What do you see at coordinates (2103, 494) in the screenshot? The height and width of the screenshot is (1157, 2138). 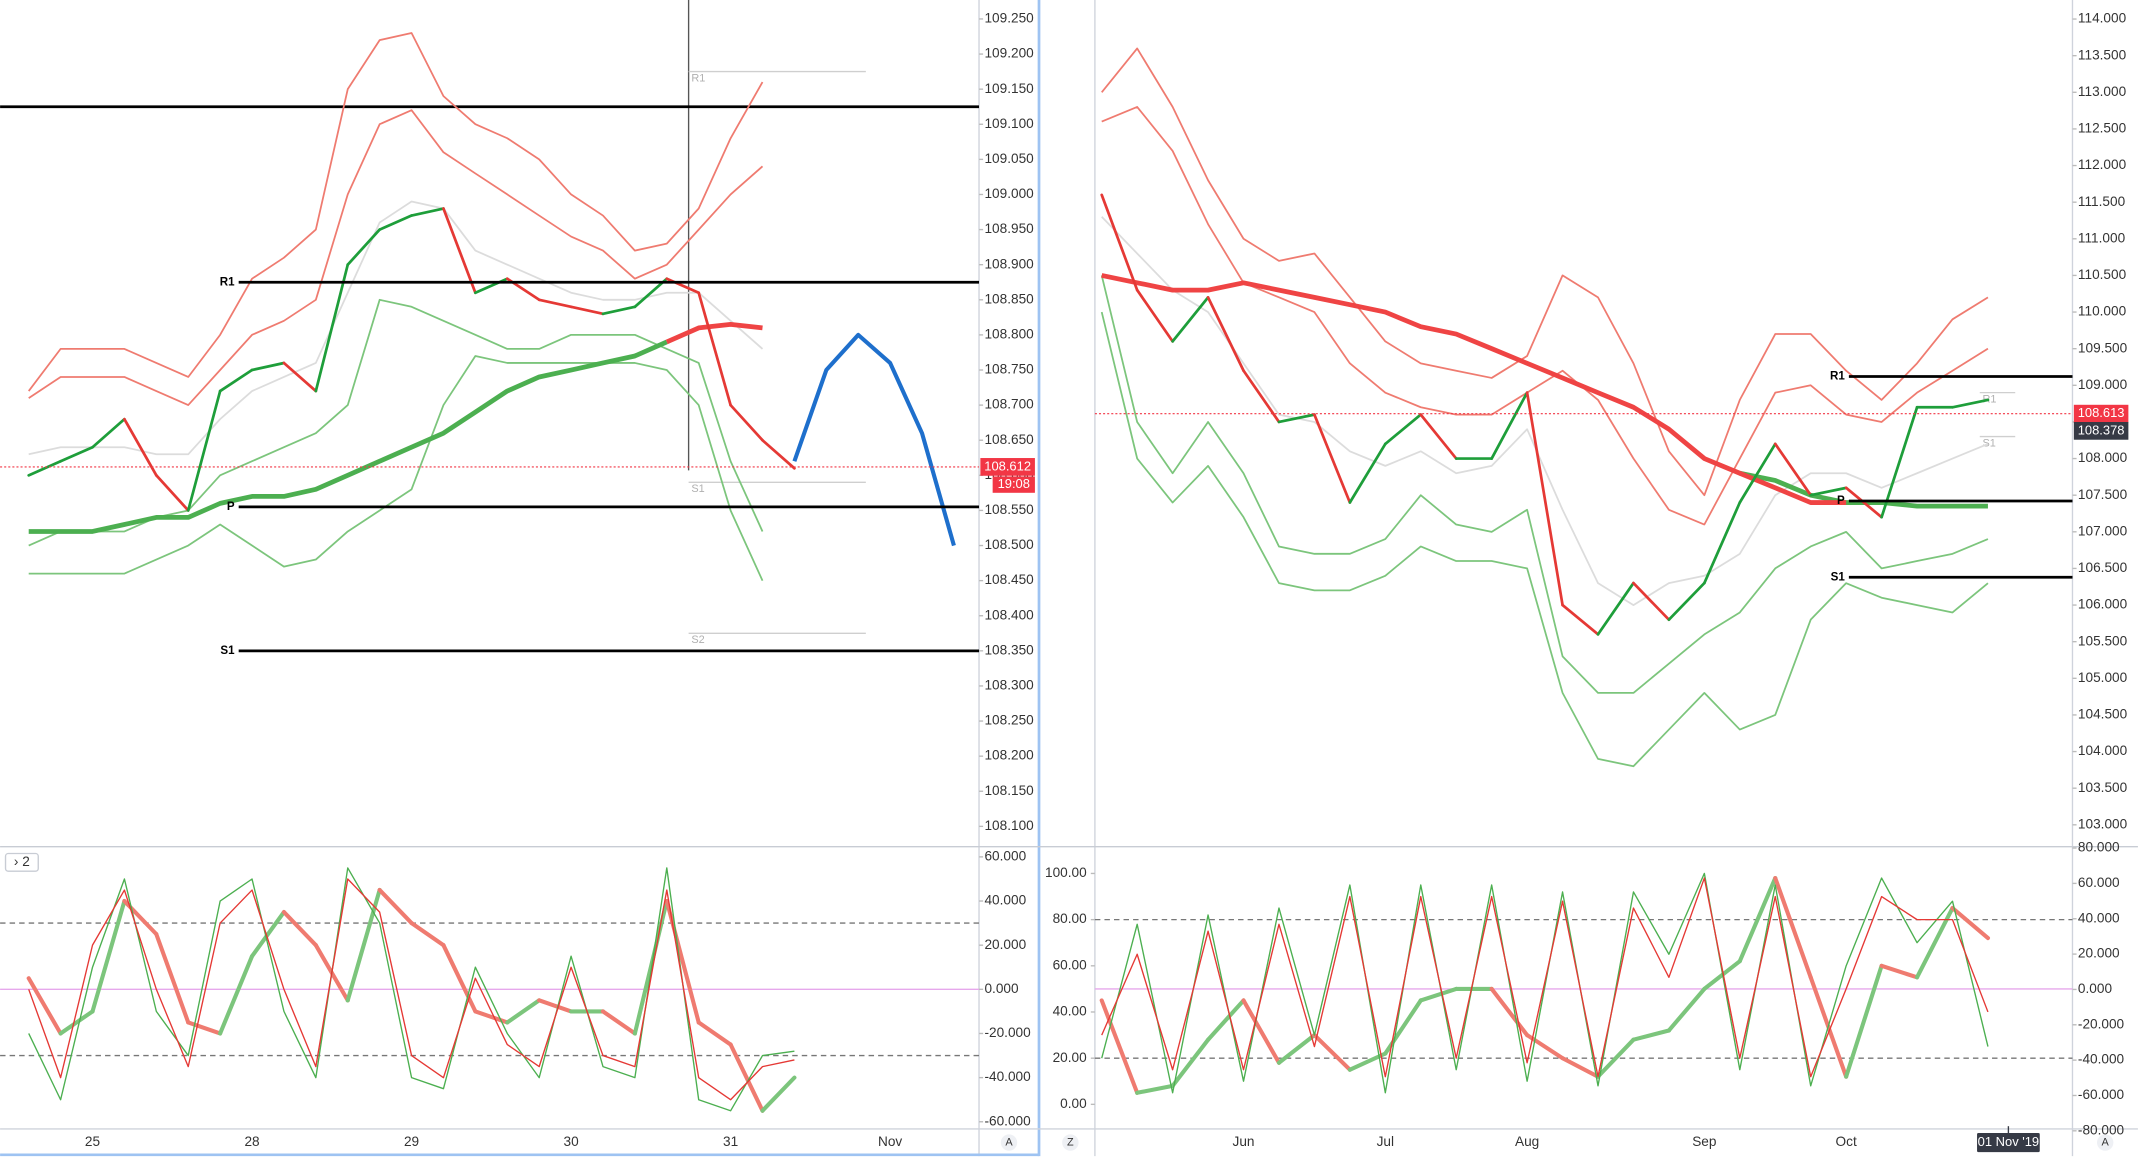 I see `y-tick-label: 107.500` at bounding box center [2103, 494].